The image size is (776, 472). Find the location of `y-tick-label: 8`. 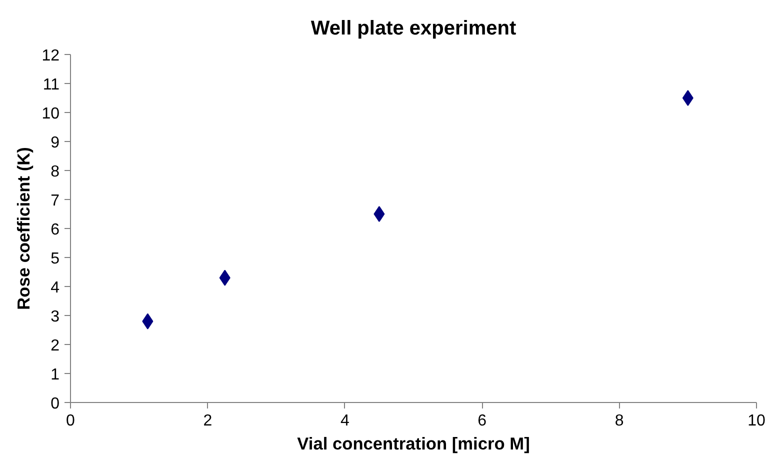

y-tick-label: 8 is located at coordinates (55, 172).